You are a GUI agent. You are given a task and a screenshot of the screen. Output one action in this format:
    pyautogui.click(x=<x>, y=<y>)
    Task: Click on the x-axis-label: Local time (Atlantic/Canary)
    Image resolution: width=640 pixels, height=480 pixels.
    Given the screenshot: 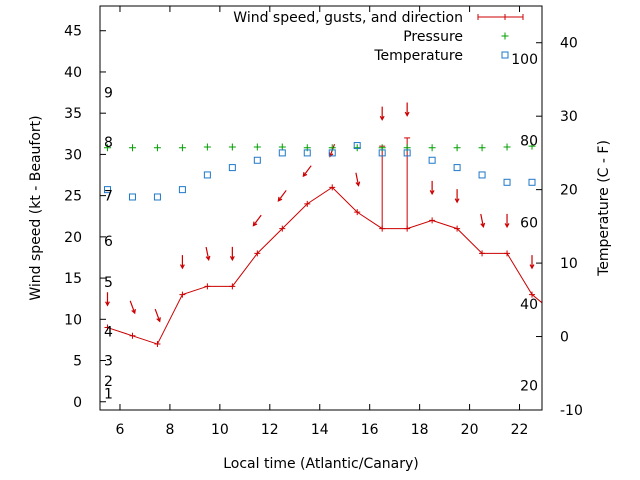 What is the action you would take?
    pyautogui.click(x=321, y=464)
    